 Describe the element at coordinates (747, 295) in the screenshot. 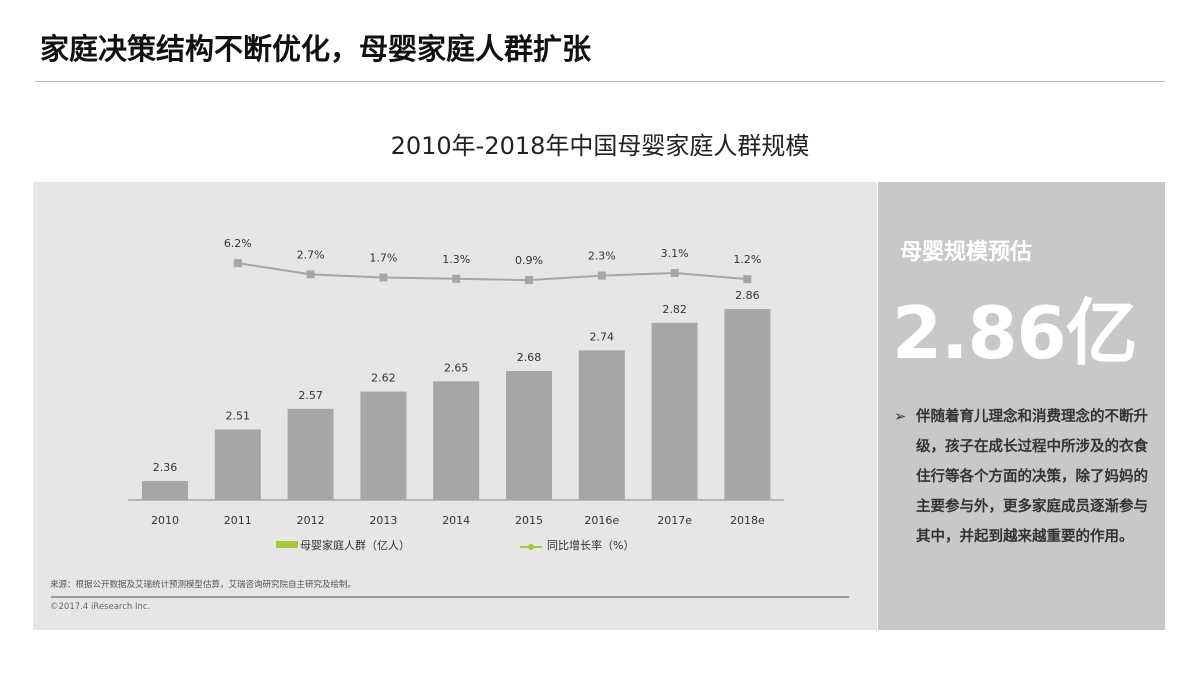

I see `bar-label: 2.86` at that location.